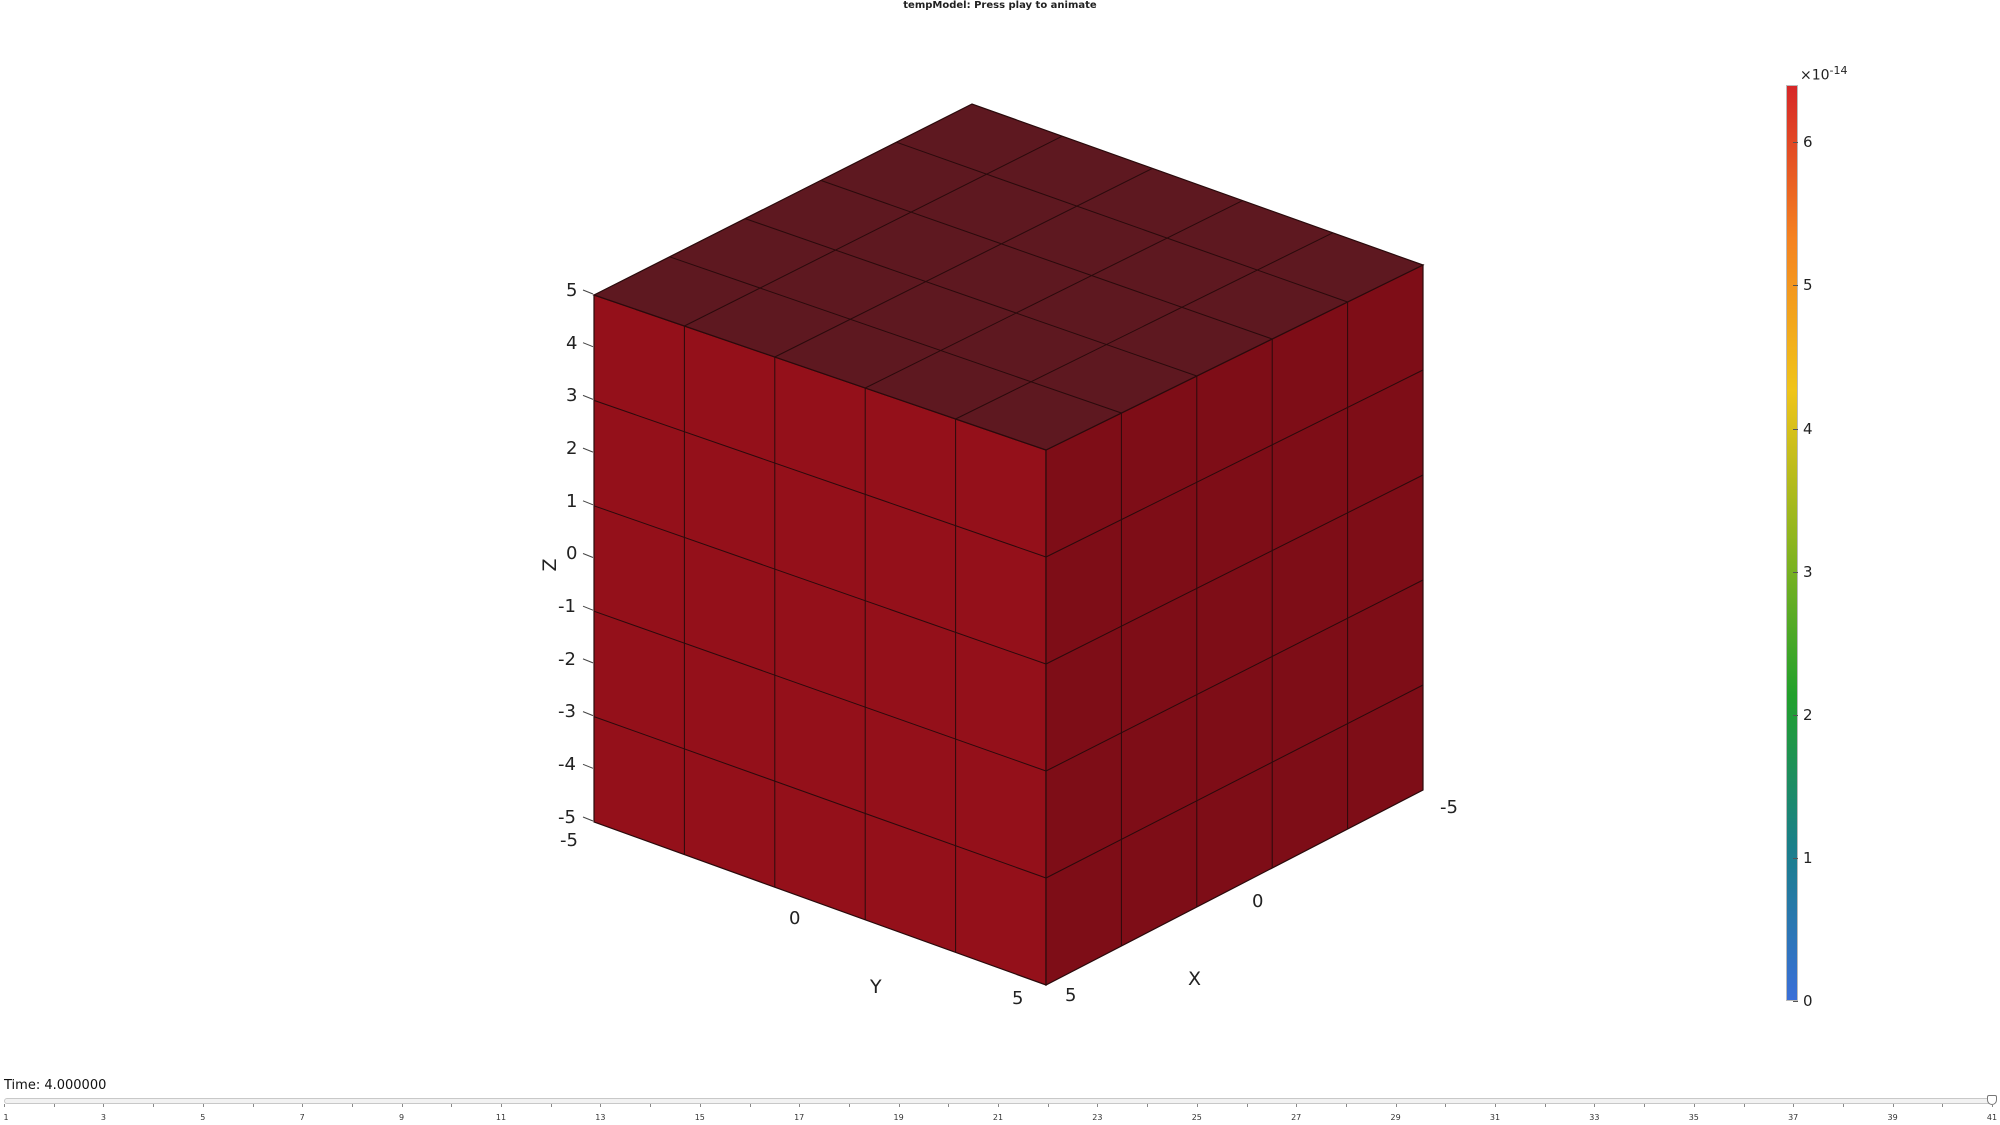 Image resolution: width=2000 pixels, height=1125 pixels. I want to click on time-readout: Time: 4.000000, so click(55, 1085).